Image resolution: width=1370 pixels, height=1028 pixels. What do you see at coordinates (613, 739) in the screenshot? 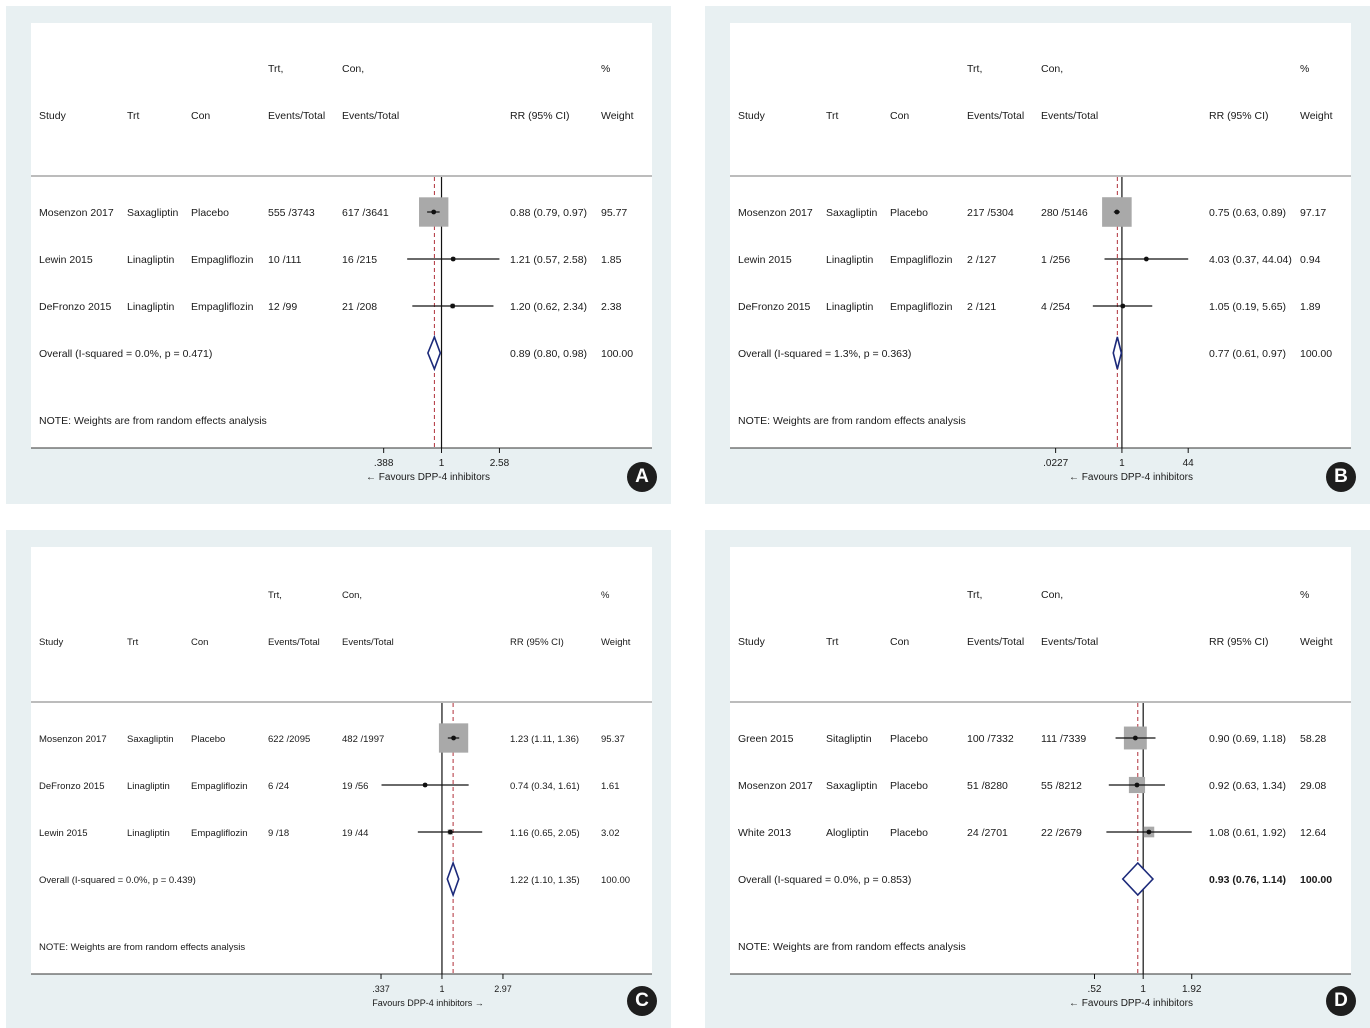
I see `study-weight: 95.37` at bounding box center [613, 739].